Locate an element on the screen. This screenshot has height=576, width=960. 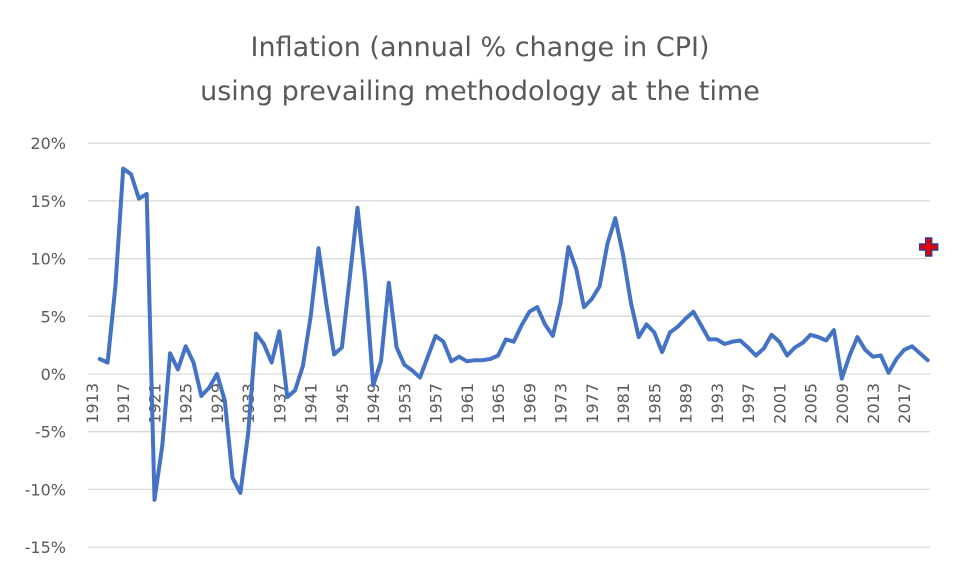
x-tick-label: 1997 is located at coordinates (748, 403).